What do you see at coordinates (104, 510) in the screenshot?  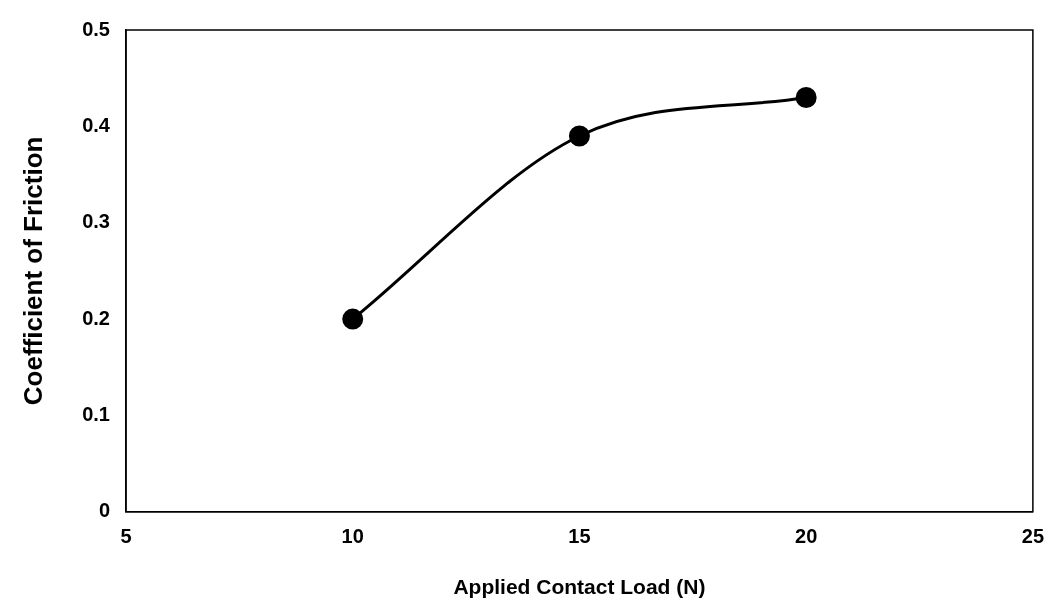 I see `y-tick-label: 0` at bounding box center [104, 510].